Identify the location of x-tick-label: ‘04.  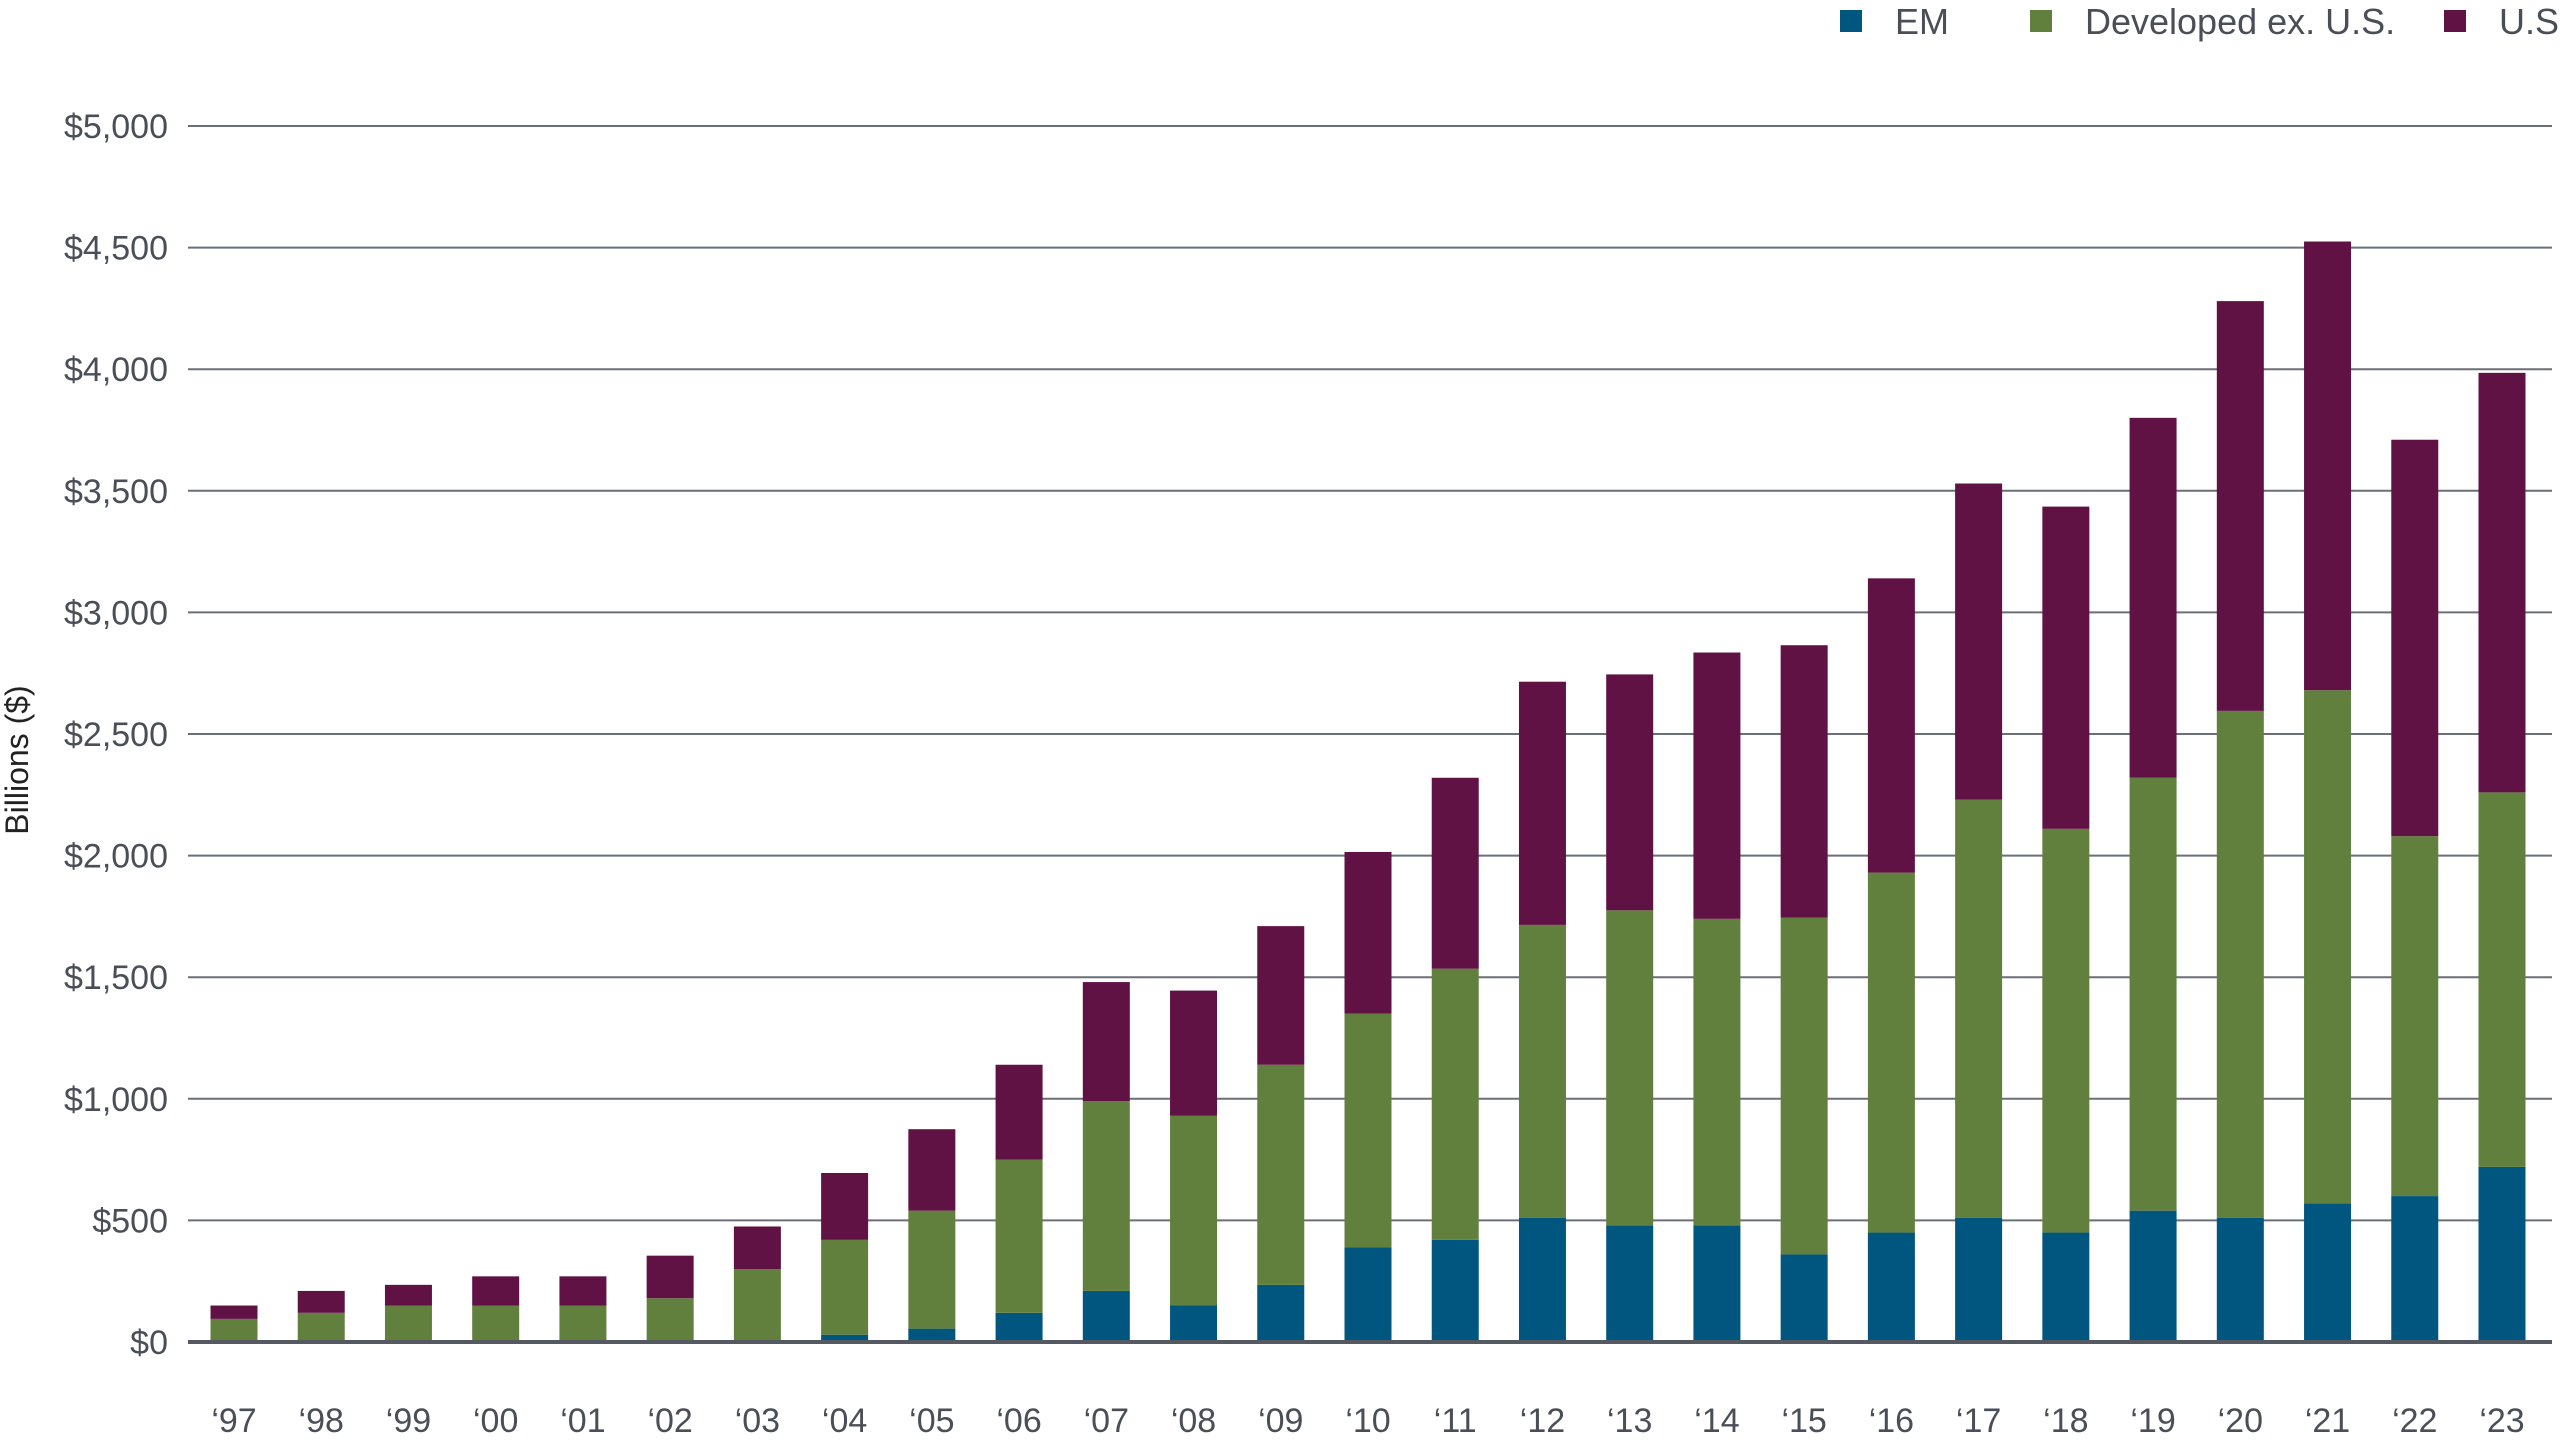
(844, 1421).